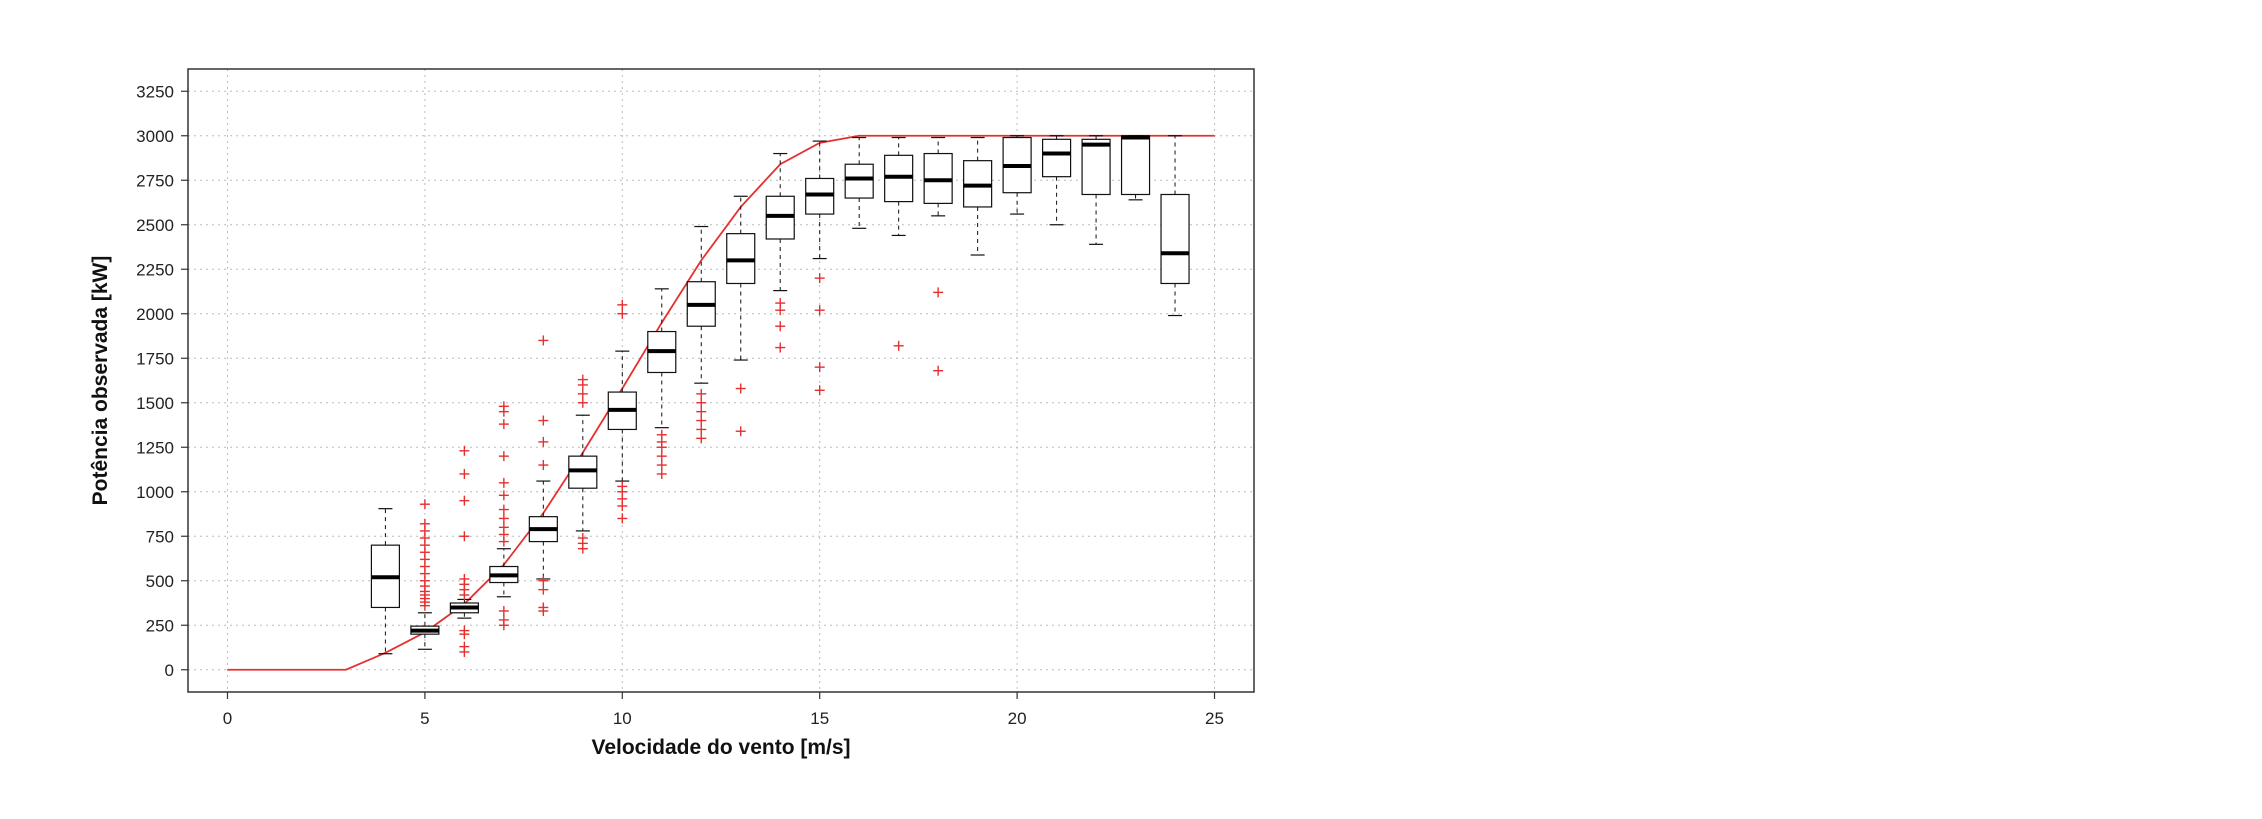 The width and height of the screenshot is (2262, 819). I want to click on y-tick-label: 500, so click(160, 581).